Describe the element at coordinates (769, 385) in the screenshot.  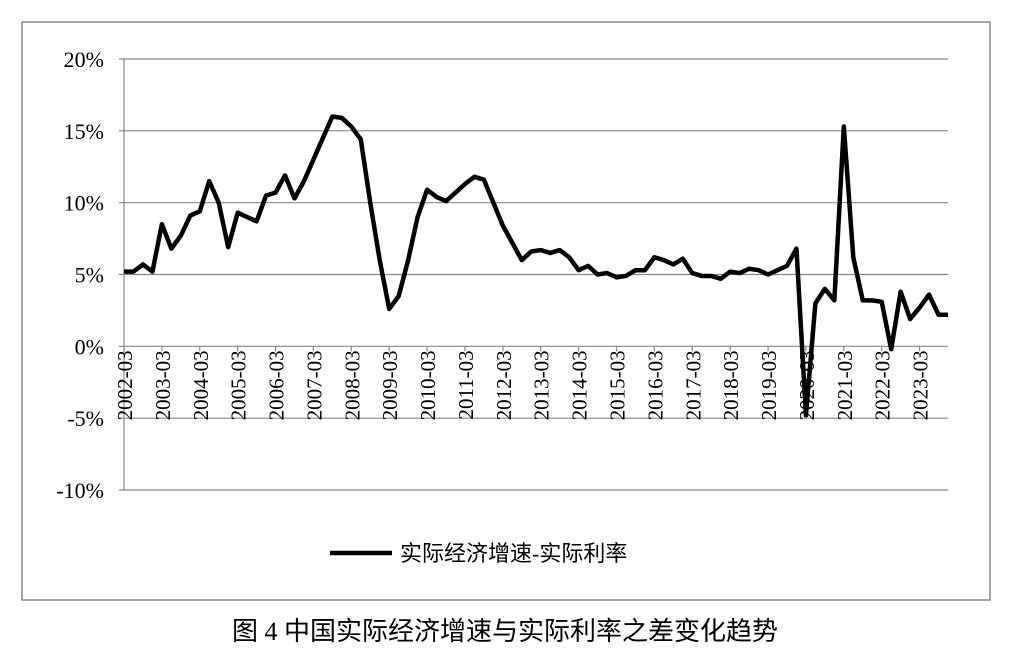
I see `x-tick-label: 2019-03` at that location.